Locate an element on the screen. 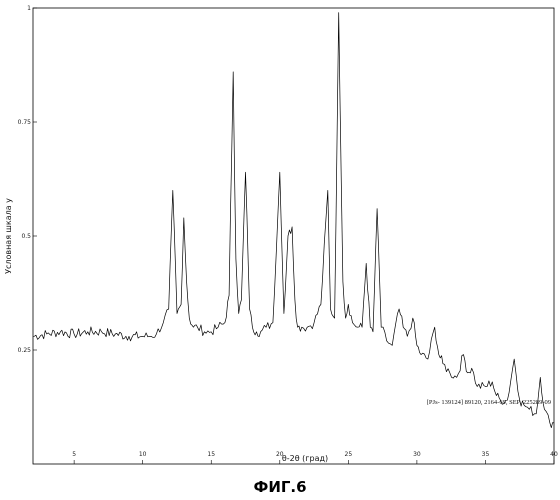 Image resolution: width=560 pixels, height=500 pixels. x-tick-label: 35 is located at coordinates (486, 454).